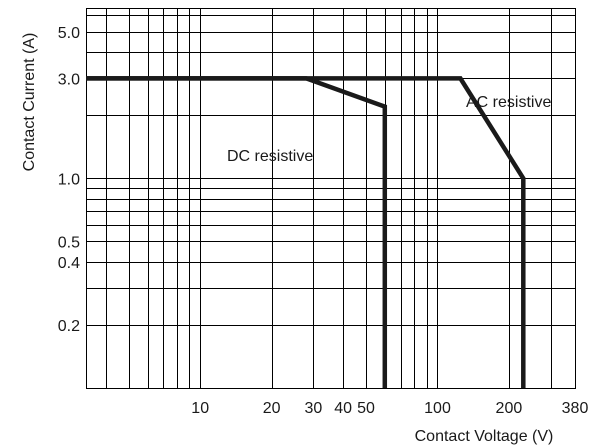 The width and height of the screenshot is (607, 447). Describe the element at coordinates (575, 408) in the screenshot. I see `x-tick-label: 380` at that location.